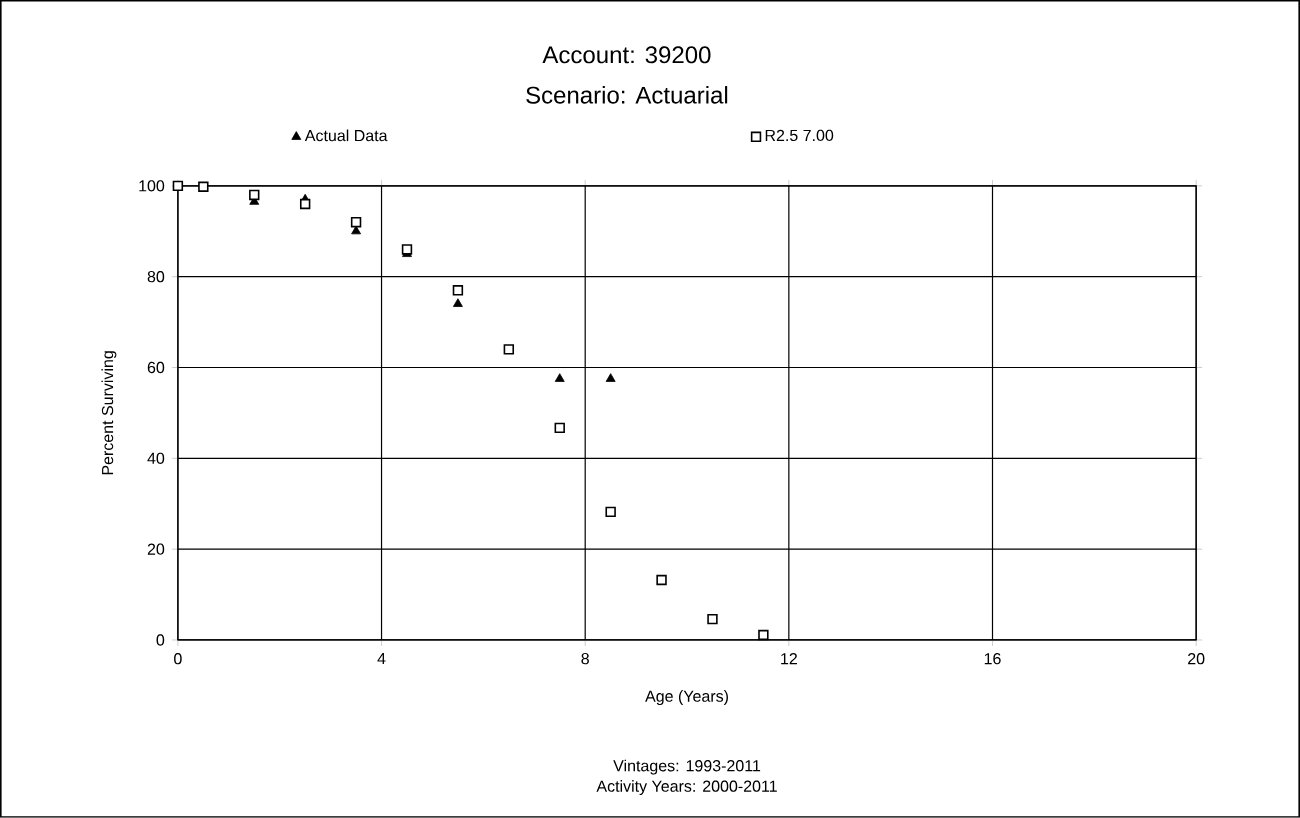 The height and width of the screenshot is (818, 1300). Describe the element at coordinates (381, 659) in the screenshot. I see `x-tick-label: 4` at that location.